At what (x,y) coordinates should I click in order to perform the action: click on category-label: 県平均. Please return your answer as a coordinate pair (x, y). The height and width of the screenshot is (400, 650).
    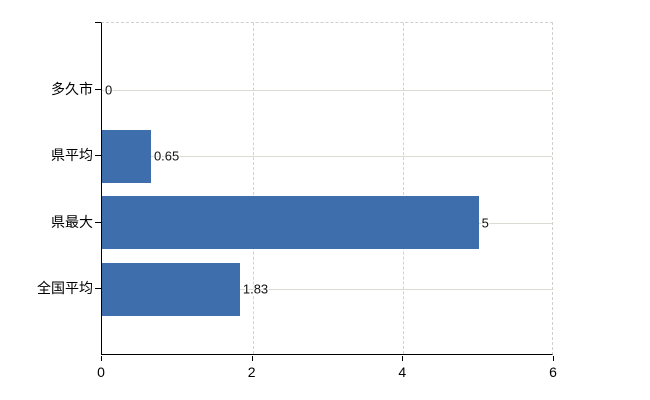
    Looking at the image, I should click on (72, 155).